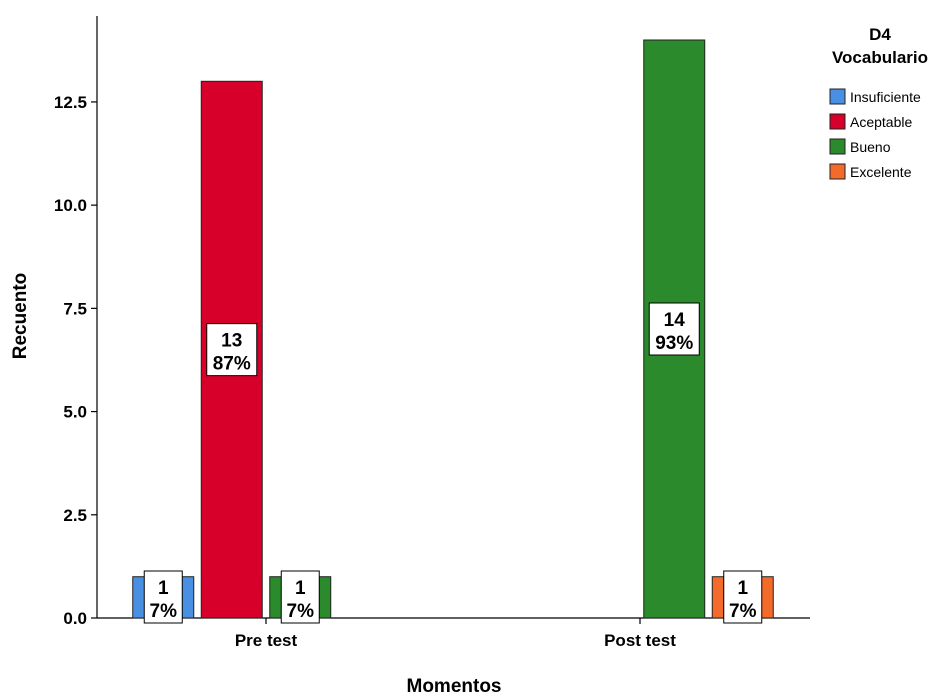 The height and width of the screenshot is (698, 942). Describe the element at coordinates (266, 640) in the screenshot. I see `x-tick-label: Pre test` at that location.